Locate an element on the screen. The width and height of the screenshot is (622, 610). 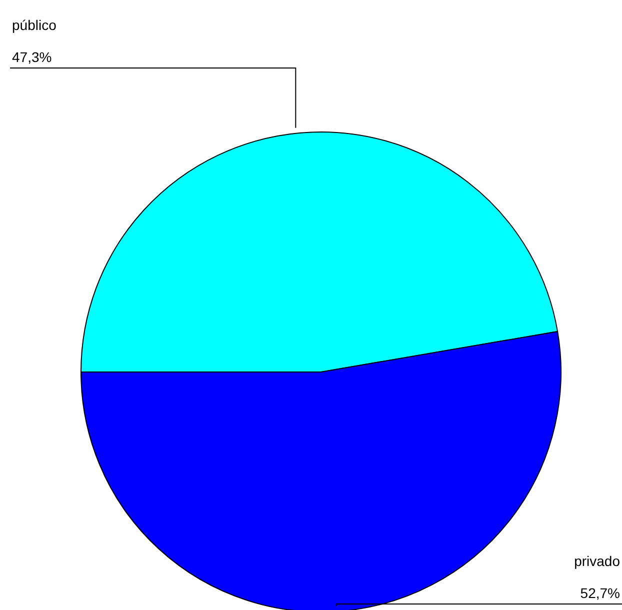
slice-label: público is located at coordinates (34, 25).